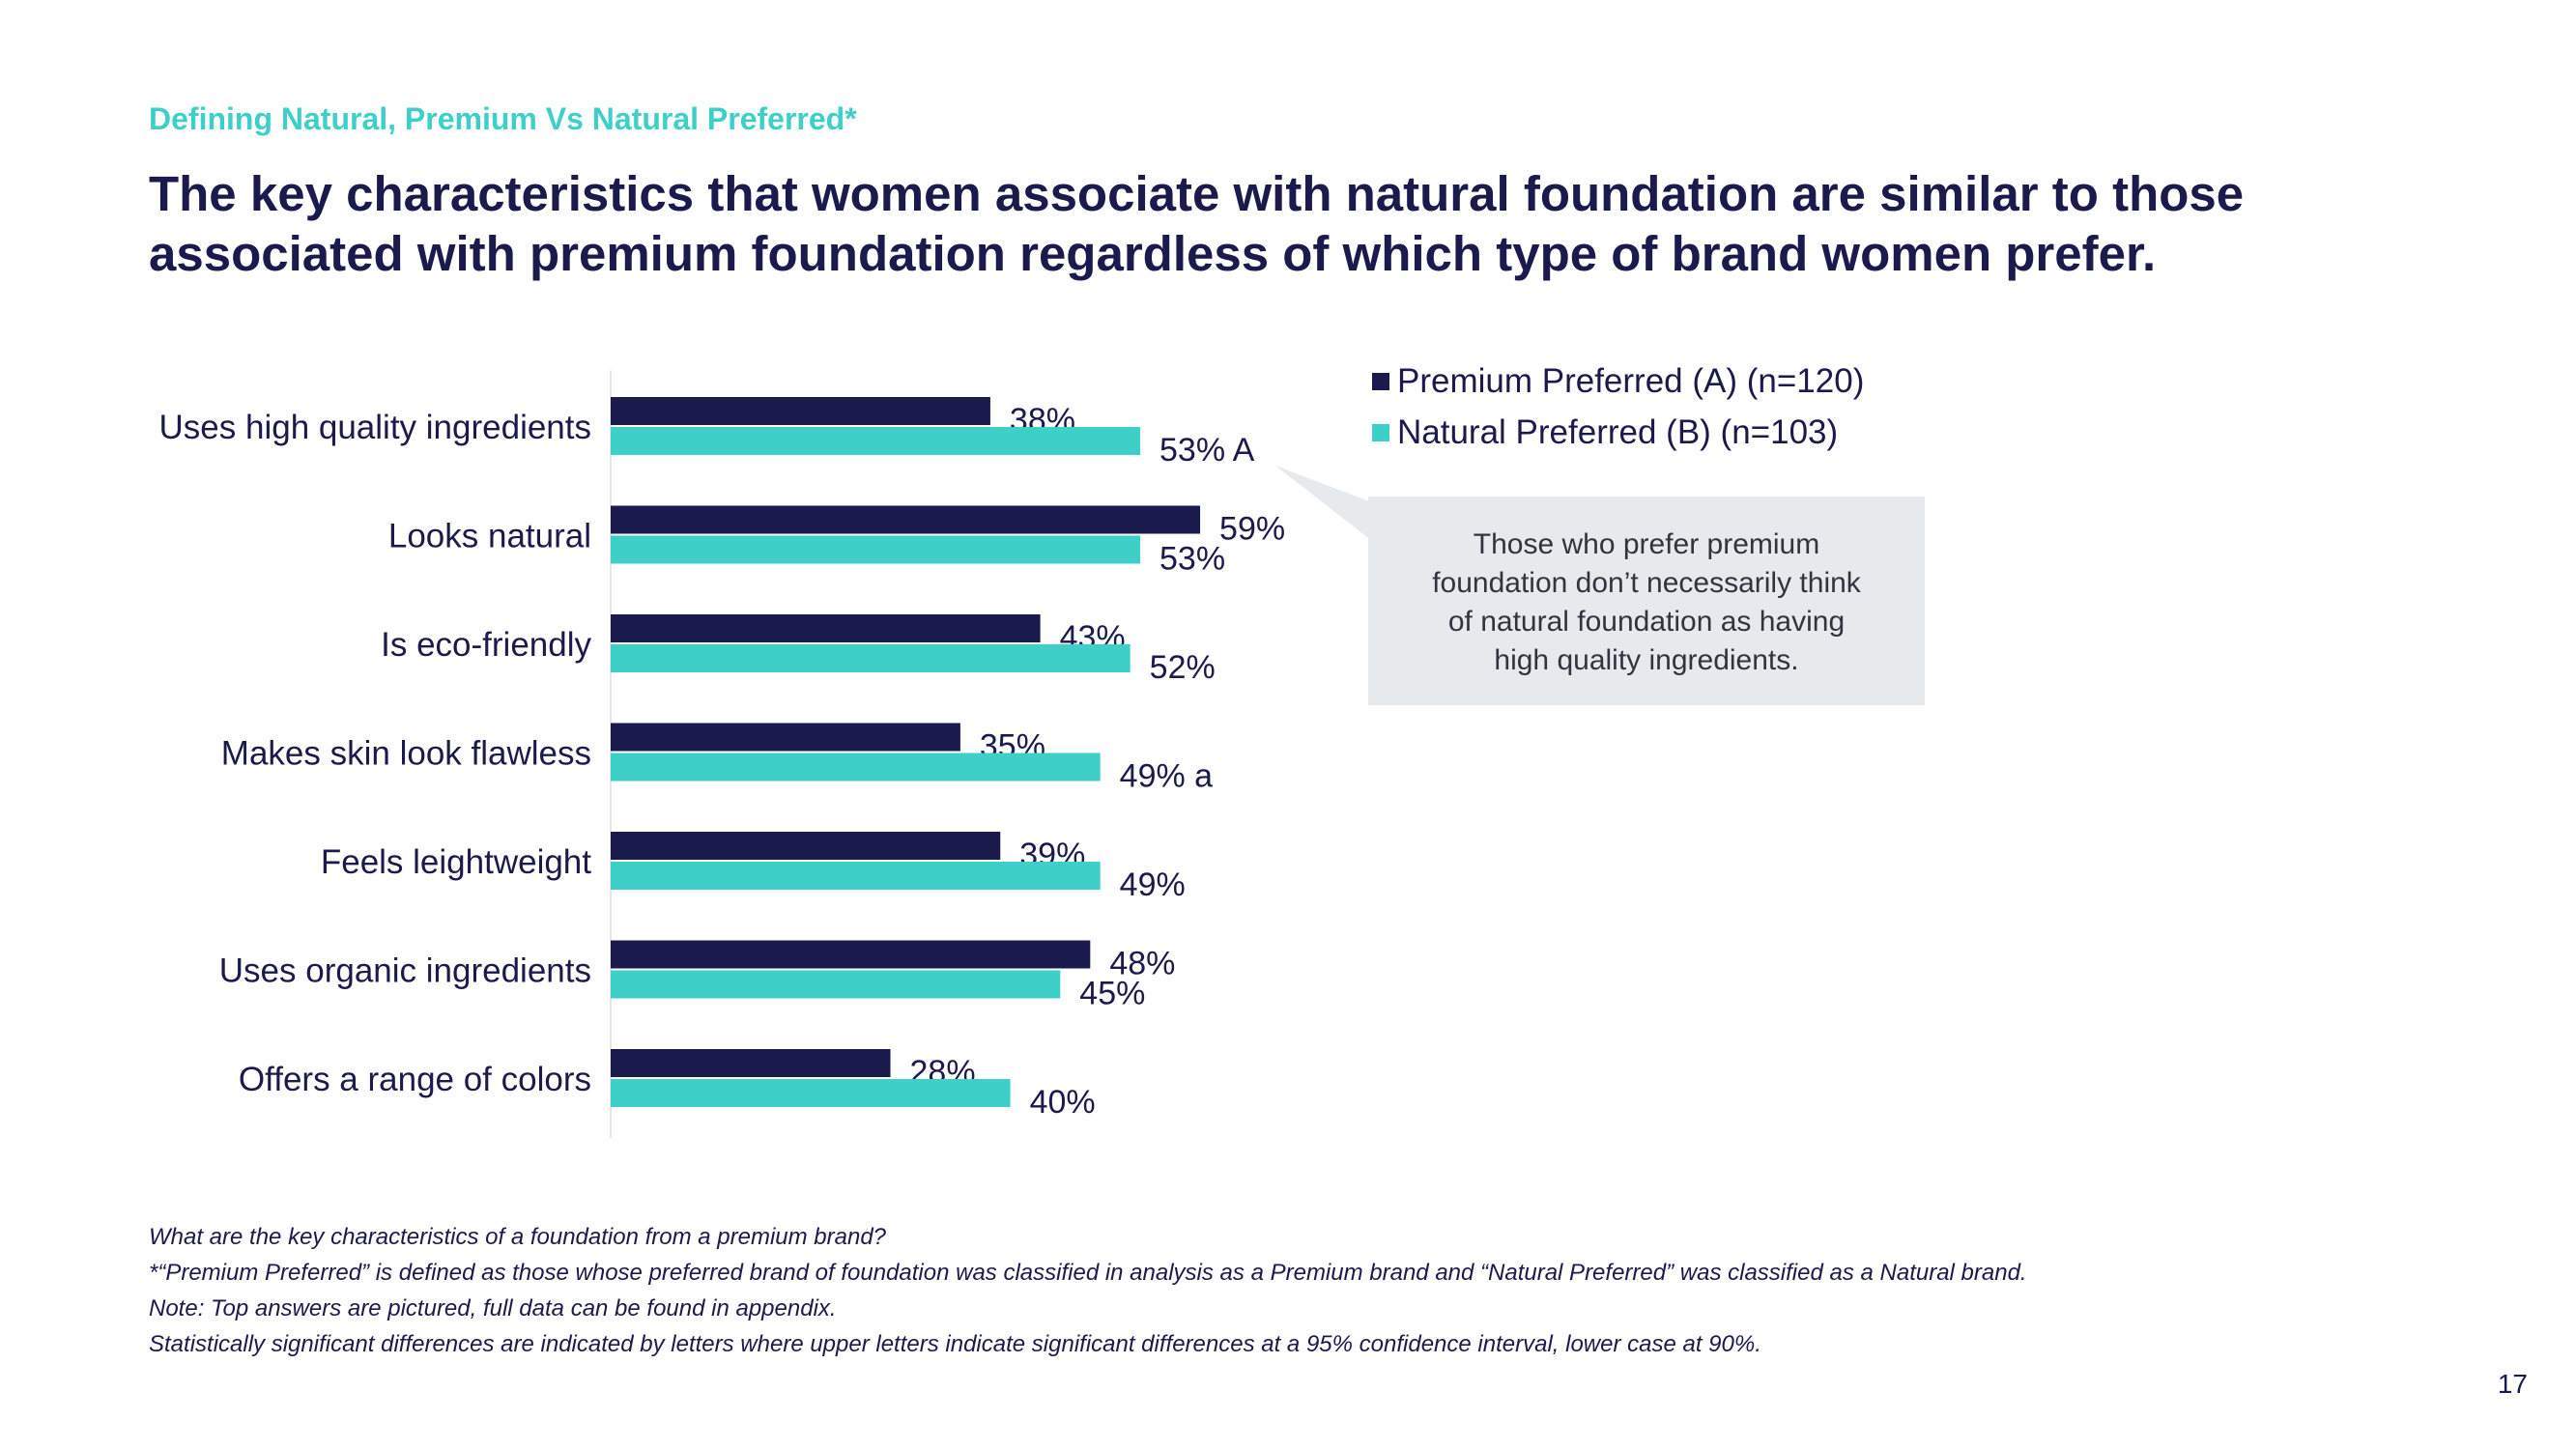 This screenshot has width=2576, height=1449. Describe the element at coordinates (1207, 450) in the screenshot. I see `data-label-natural: 53% A` at that location.